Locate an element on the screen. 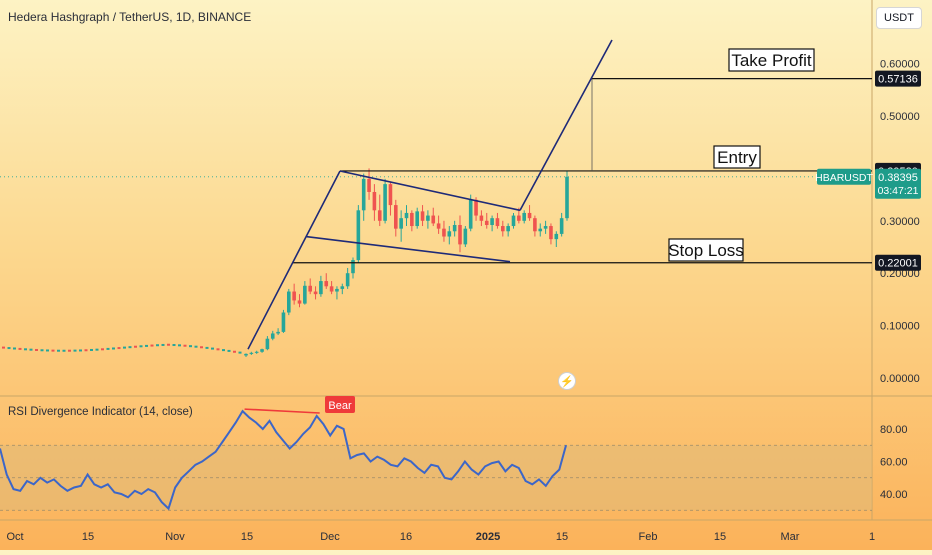 The width and height of the screenshot is (932, 555). time-tick-label: 16 is located at coordinates (406, 537).